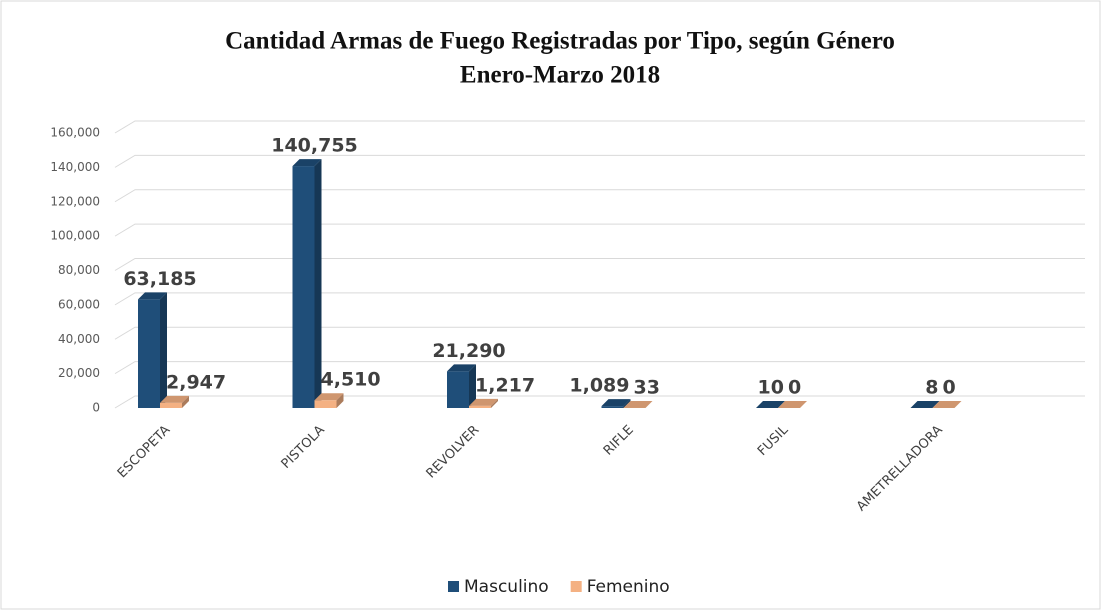  I want to click on data-label: 1,217, so click(505, 385).